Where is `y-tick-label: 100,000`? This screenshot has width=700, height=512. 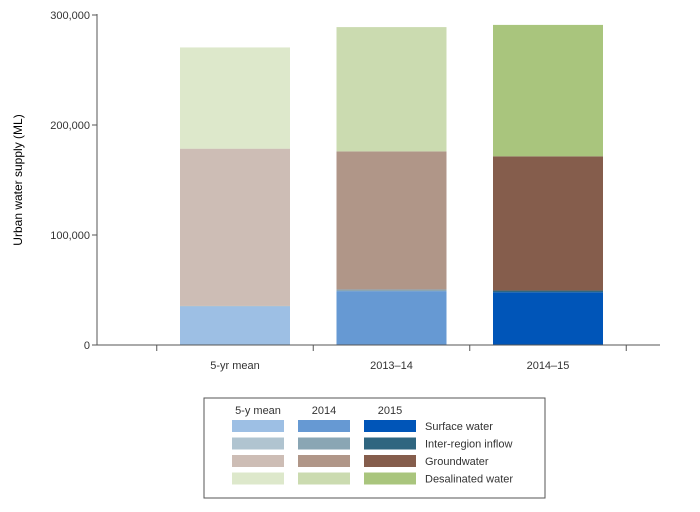
y-tick-label: 100,000 is located at coordinates (70, 236).